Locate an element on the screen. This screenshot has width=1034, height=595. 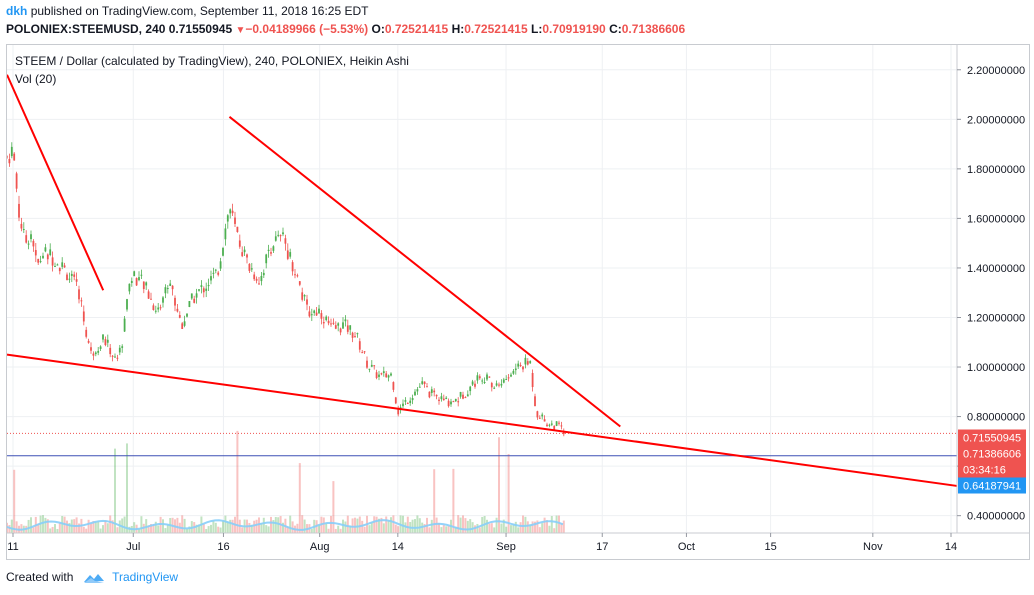
price-badge-label: 0.71386606 is located at coordinates (992, 455).